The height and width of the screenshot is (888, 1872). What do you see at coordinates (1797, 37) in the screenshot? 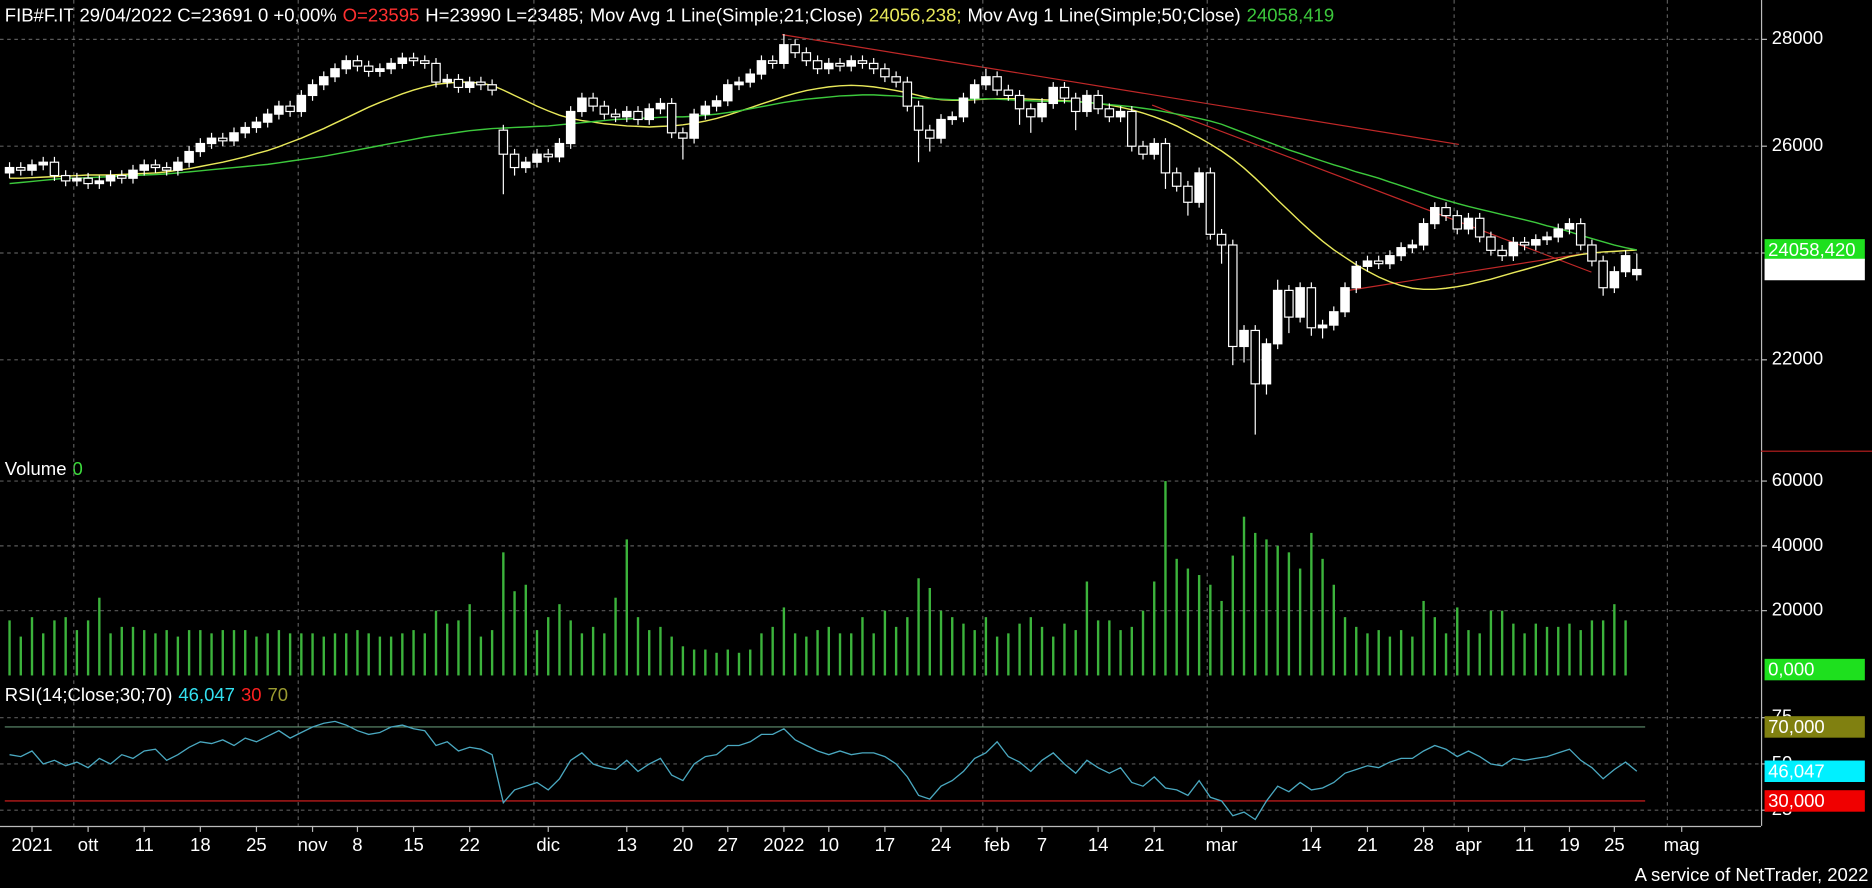
I see `y-tick-label: 28000` at bounding box center [1797, 37].